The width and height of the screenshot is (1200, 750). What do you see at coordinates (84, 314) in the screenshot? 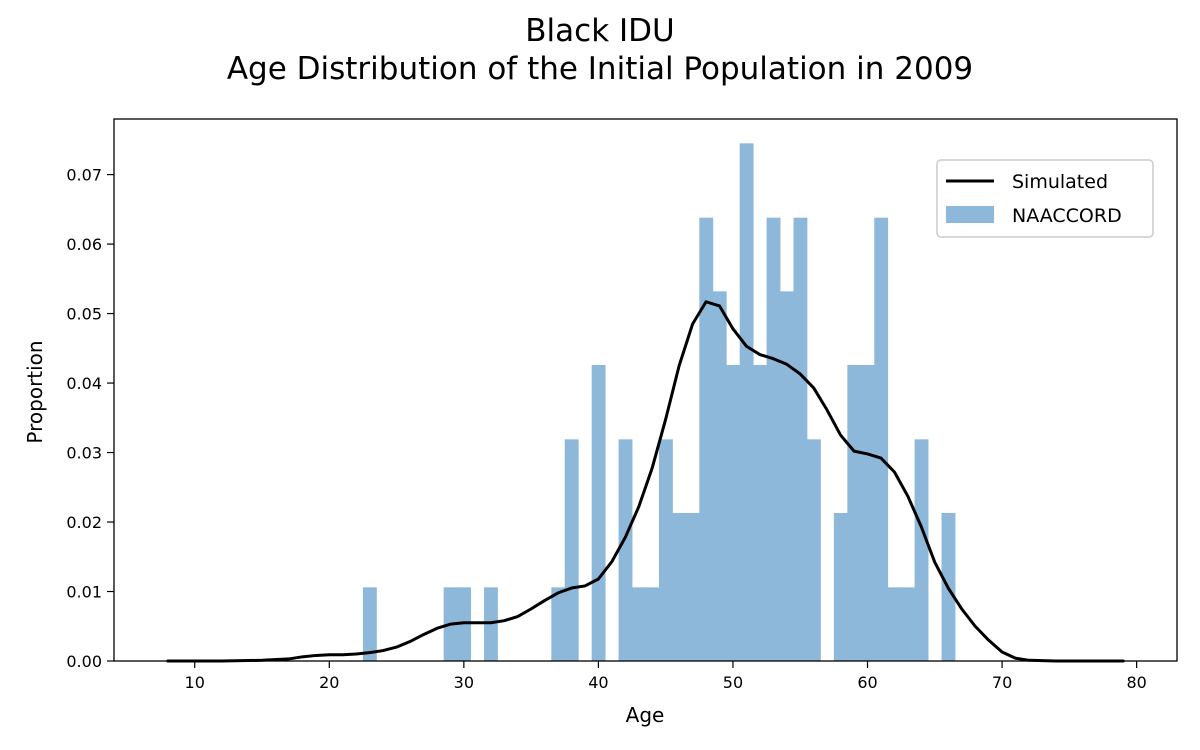
I see `y-tick-label: 0.05` at bounding box center [84, 314].